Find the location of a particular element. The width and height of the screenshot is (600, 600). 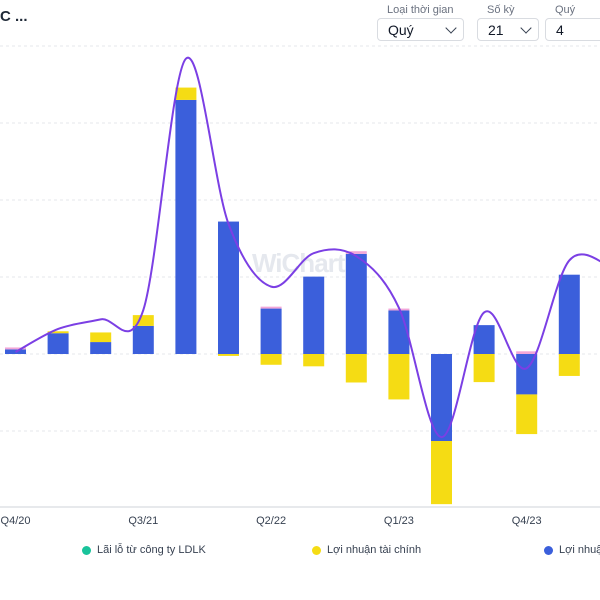

wichart-watermark: WiChart is located at coordinates (298, 263).